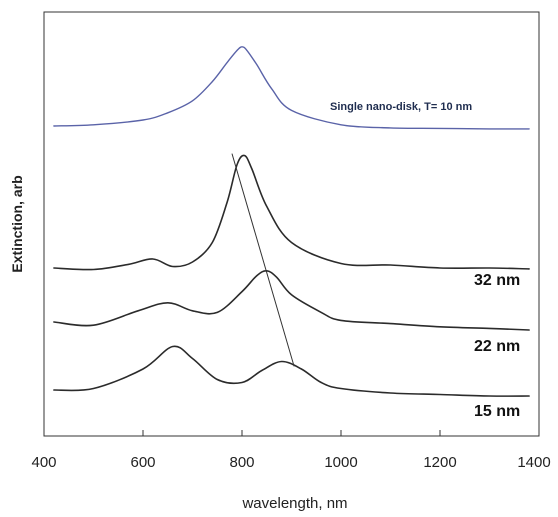 Image resolution: width=558 pixels, height=517 pixels. I want to click on series-22nm, so click(291, 300).